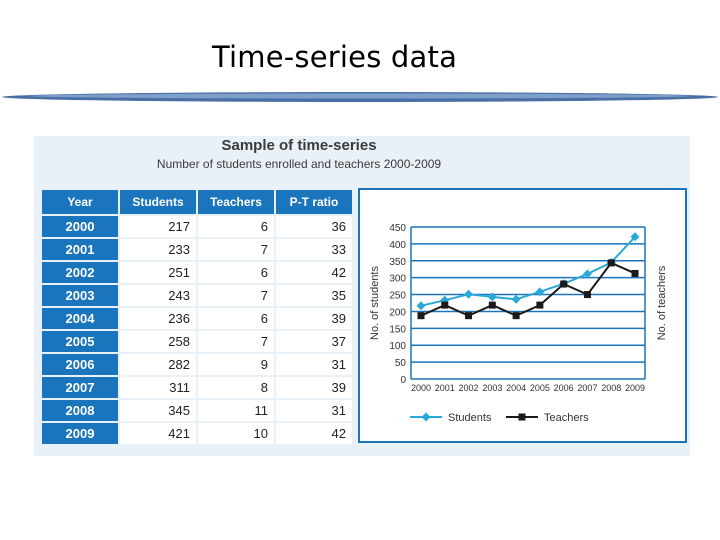 This screenshot has height=540, width=720. Describe the element at coordinates (335, 57) in the screenshot. I see `slide-title: Time-series data` at that location.